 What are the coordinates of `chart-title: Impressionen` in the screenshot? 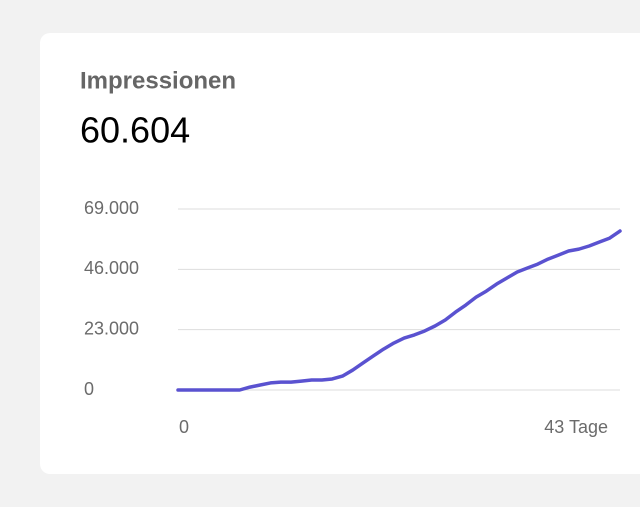 It's located at (158, 80).